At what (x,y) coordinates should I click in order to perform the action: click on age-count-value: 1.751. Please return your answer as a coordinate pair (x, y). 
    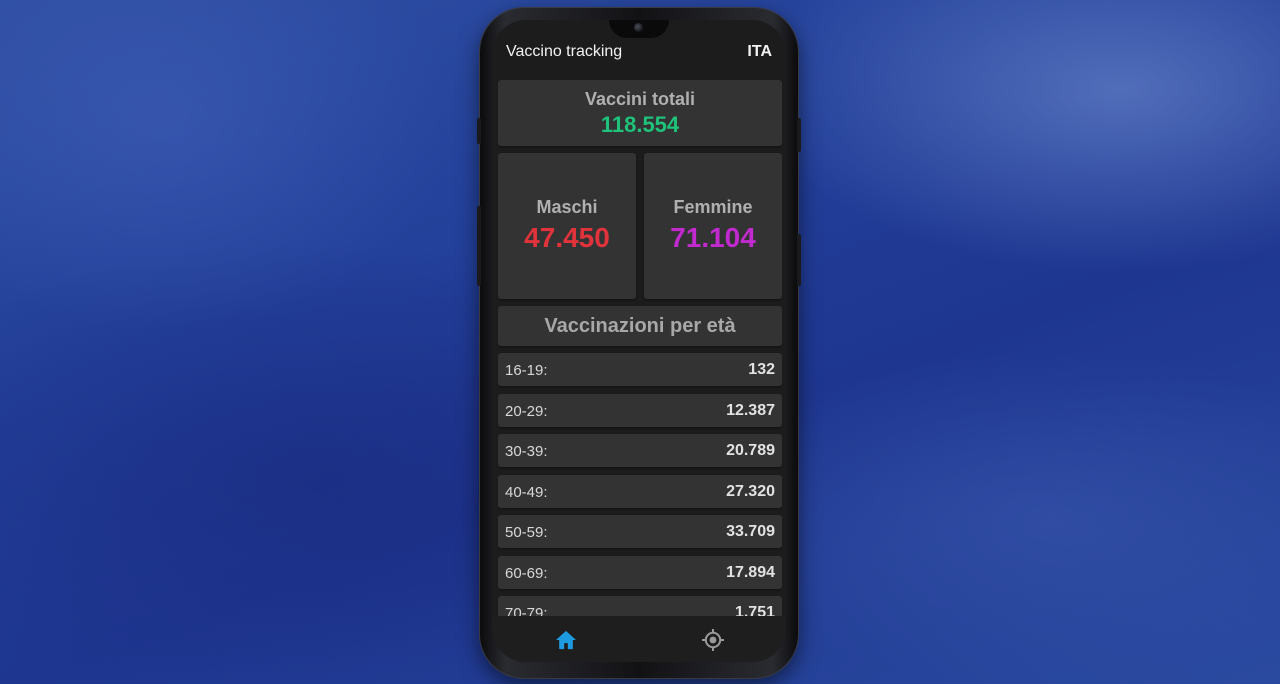
    Looking at the image, I should click on (754, 610).